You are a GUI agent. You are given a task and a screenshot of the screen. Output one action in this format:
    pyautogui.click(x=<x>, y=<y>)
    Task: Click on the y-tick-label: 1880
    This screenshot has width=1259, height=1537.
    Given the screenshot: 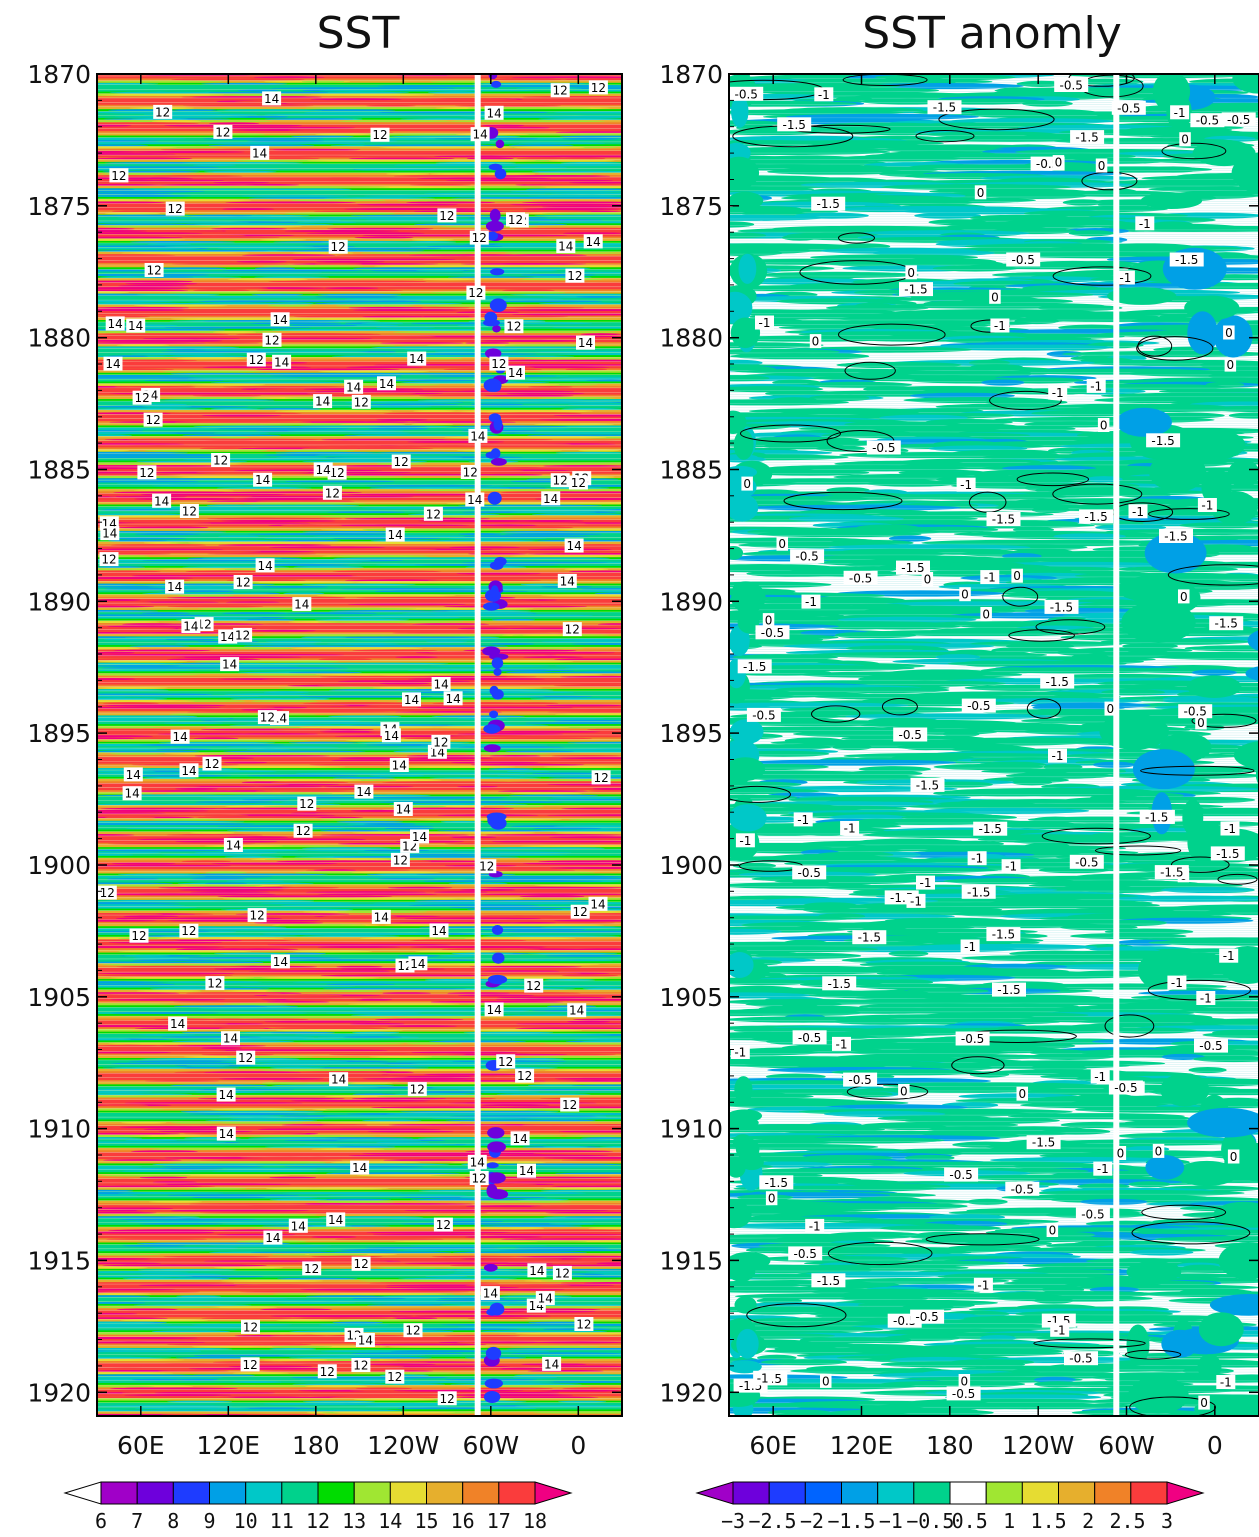 What is the action you would take?
    pyautogui.click(x=59, y=338)
    